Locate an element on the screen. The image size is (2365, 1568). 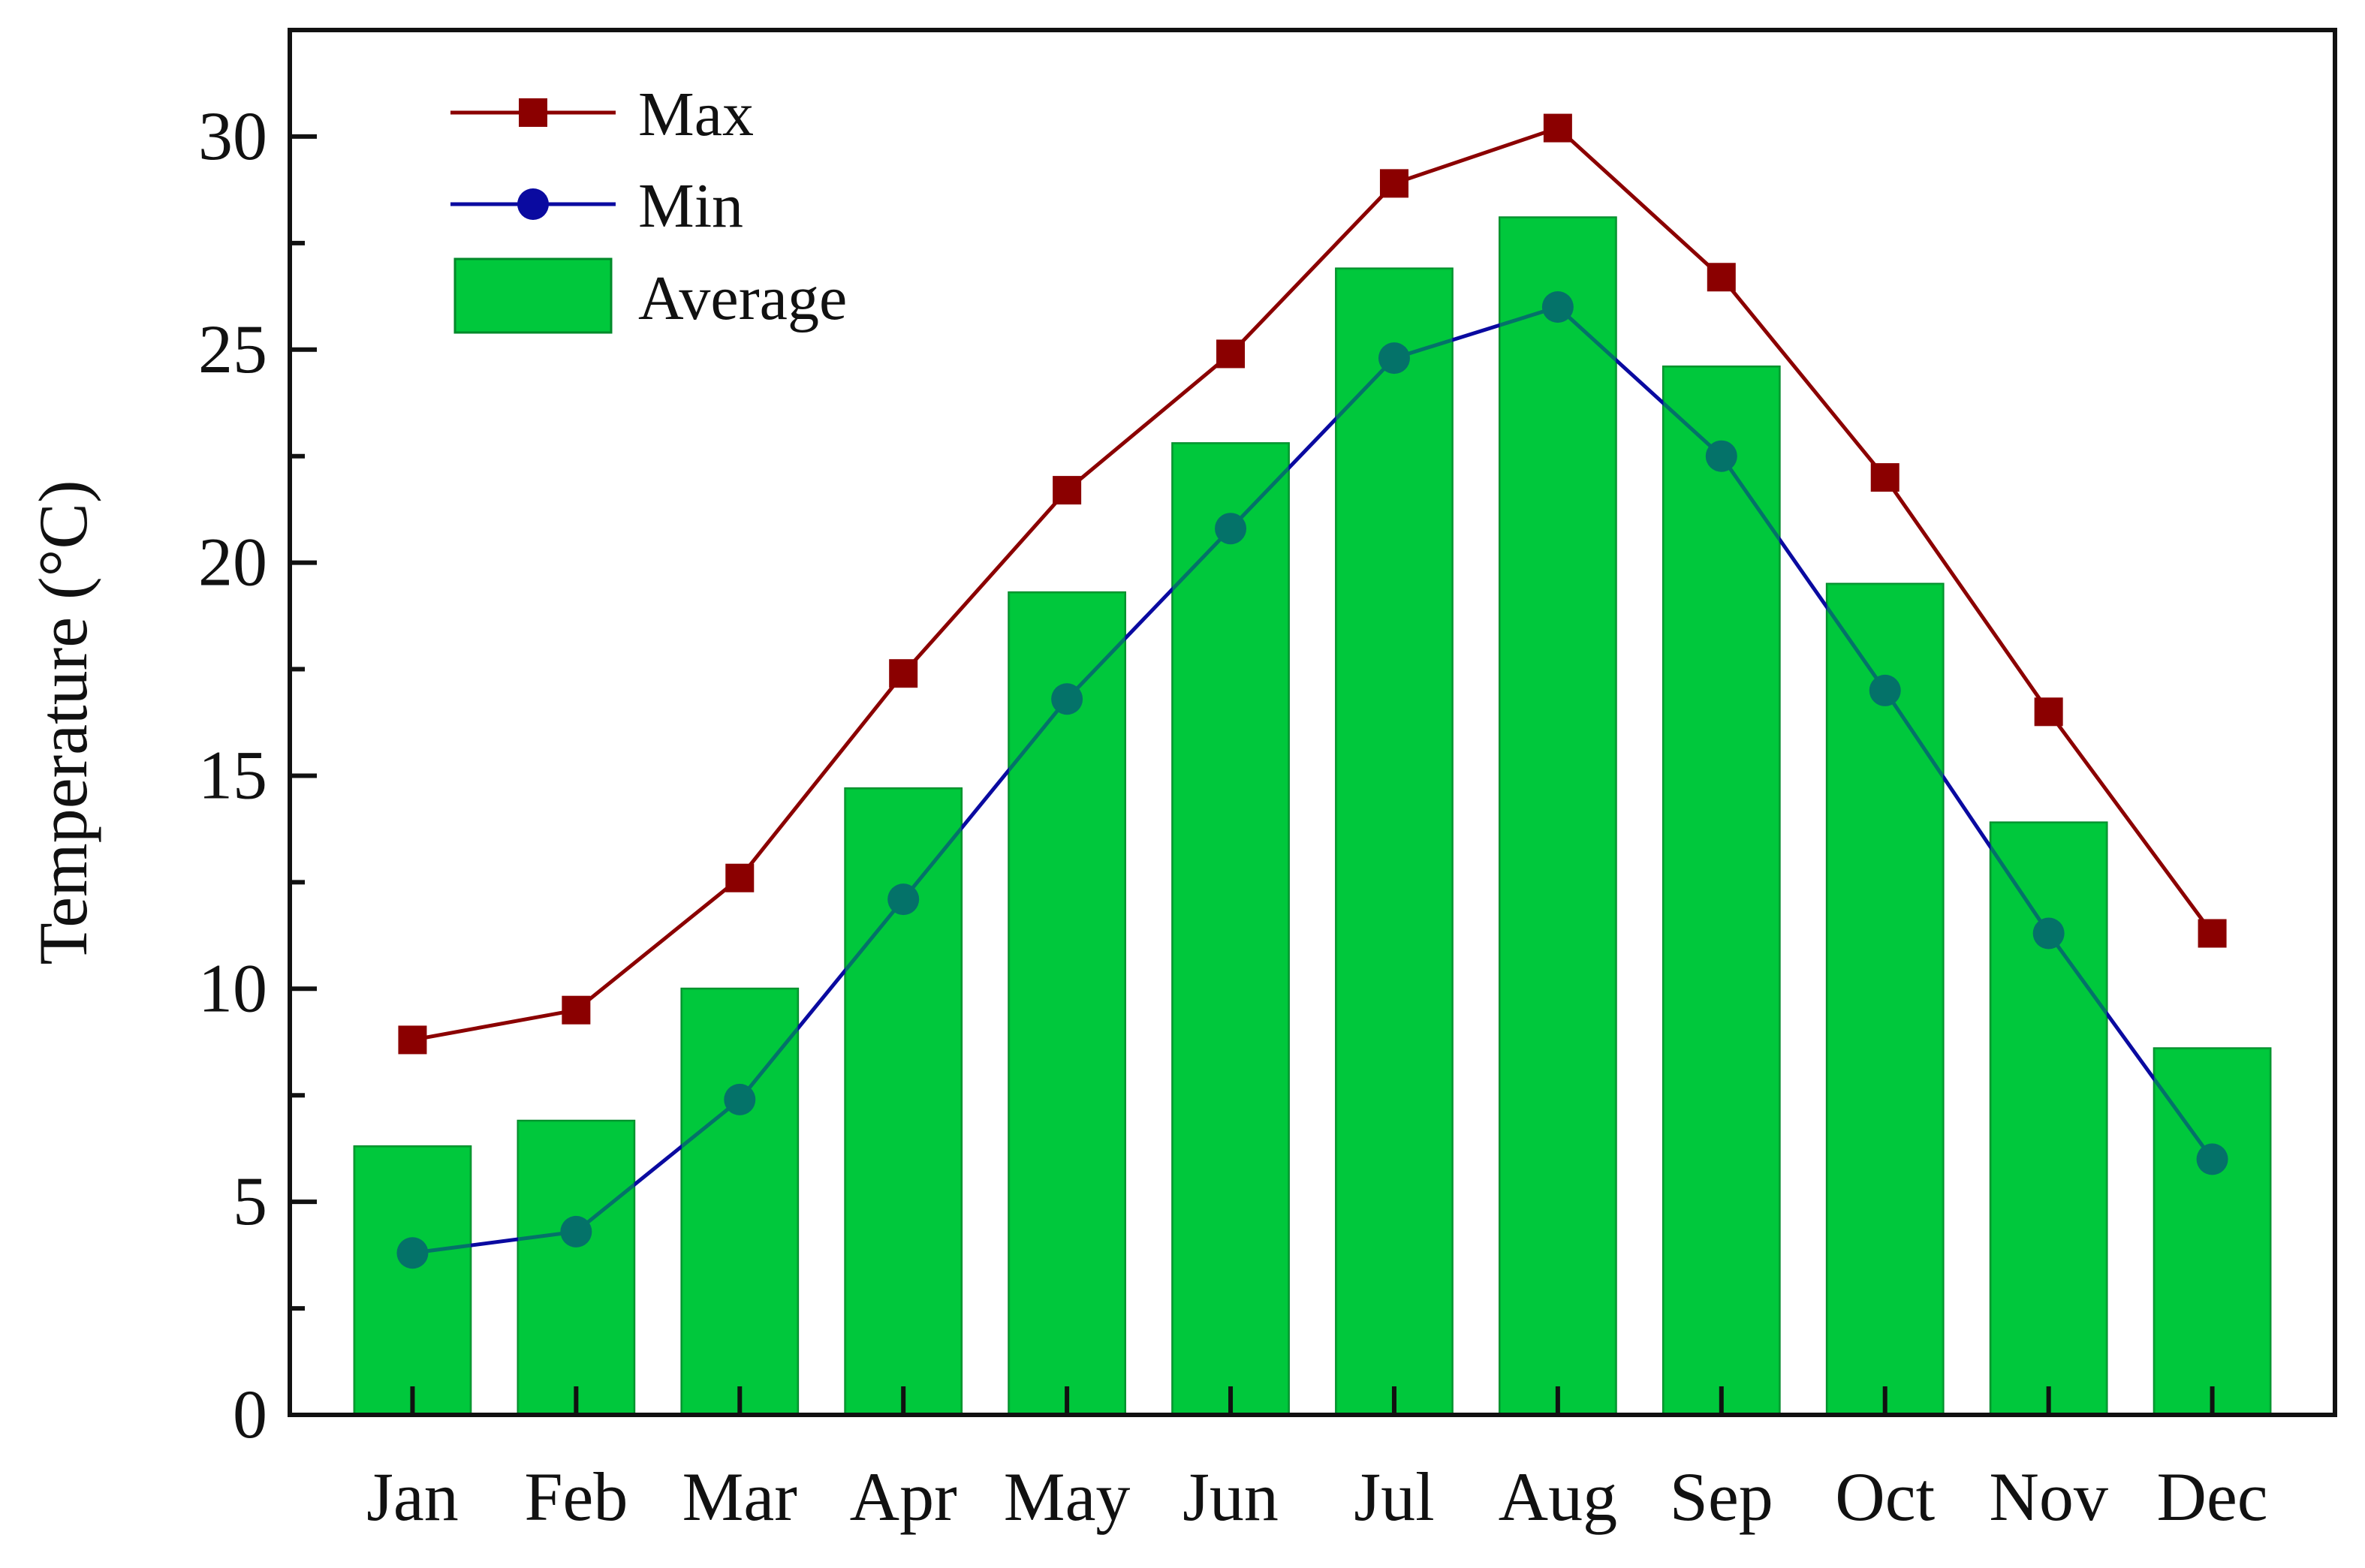
x-tick-label-apr: Apr is located at coordinates (903, 1496).